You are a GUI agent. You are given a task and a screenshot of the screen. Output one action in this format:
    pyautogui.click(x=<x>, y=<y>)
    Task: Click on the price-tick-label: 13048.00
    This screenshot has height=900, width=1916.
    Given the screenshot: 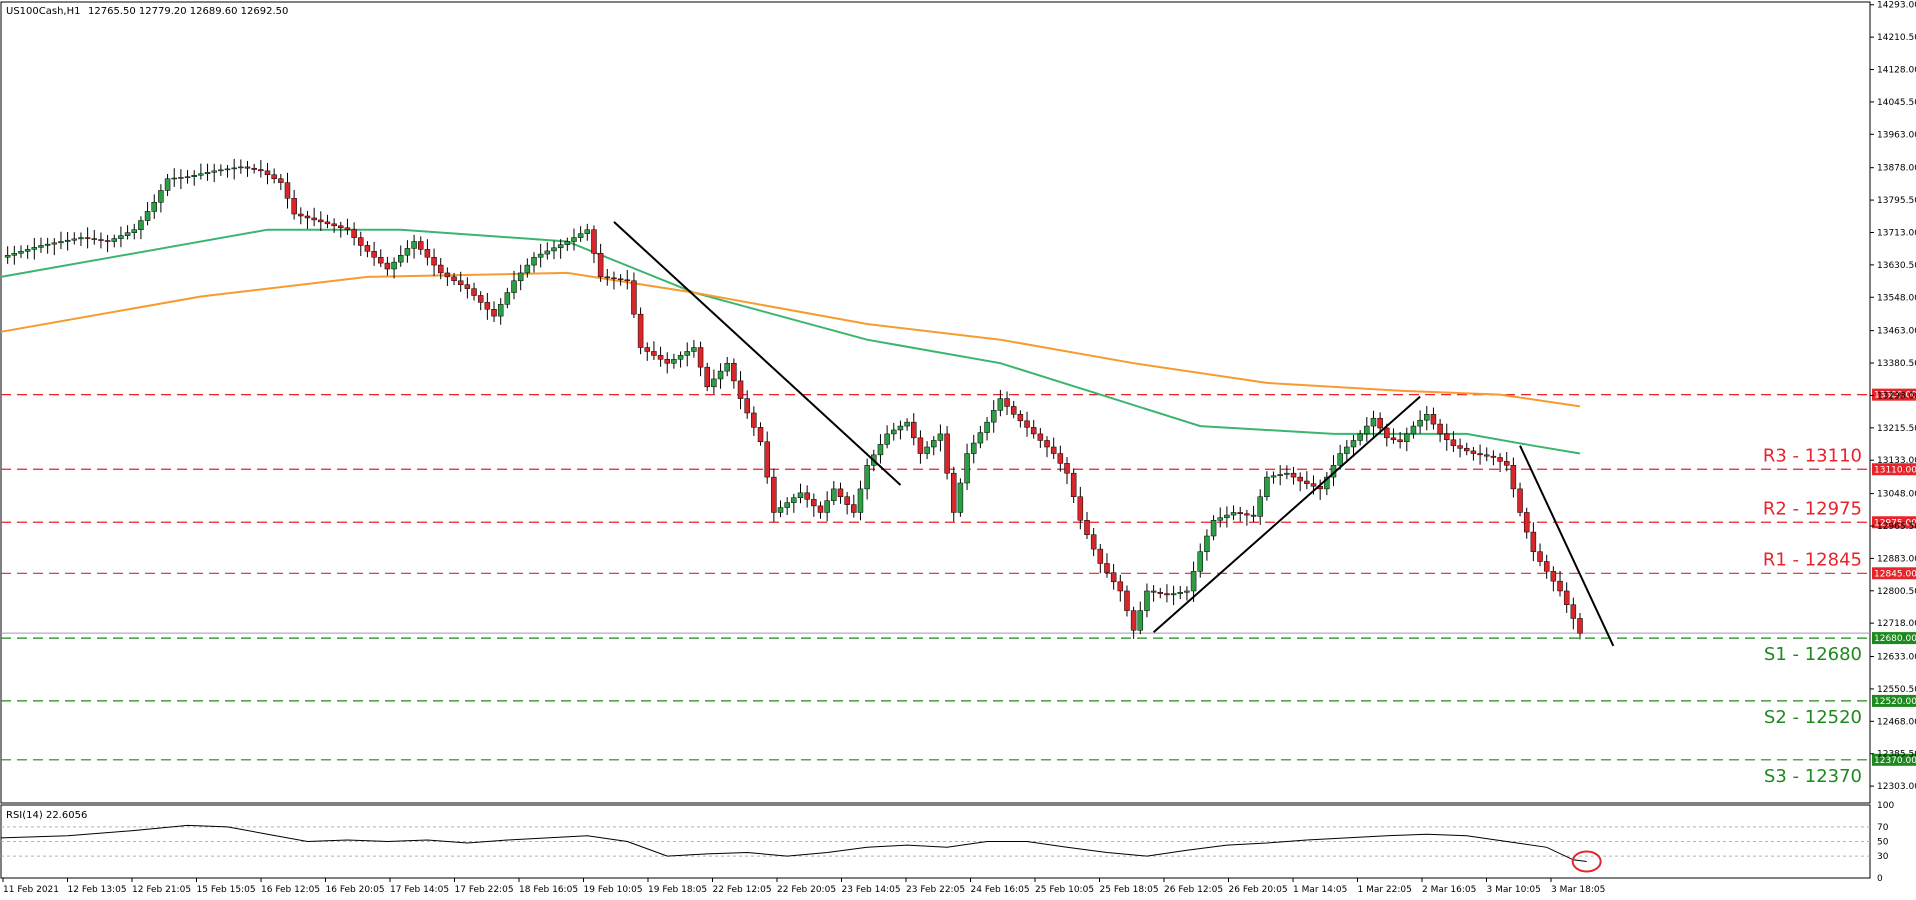 What is the action you would take?
    pyautogui.click(x=1896, y=495)
    